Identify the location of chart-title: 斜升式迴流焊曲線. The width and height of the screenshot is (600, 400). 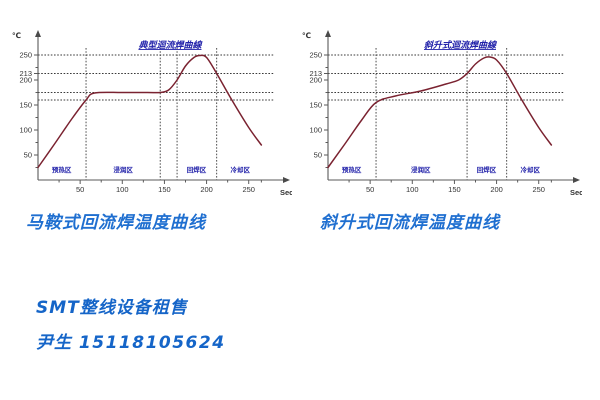
(461, 45).